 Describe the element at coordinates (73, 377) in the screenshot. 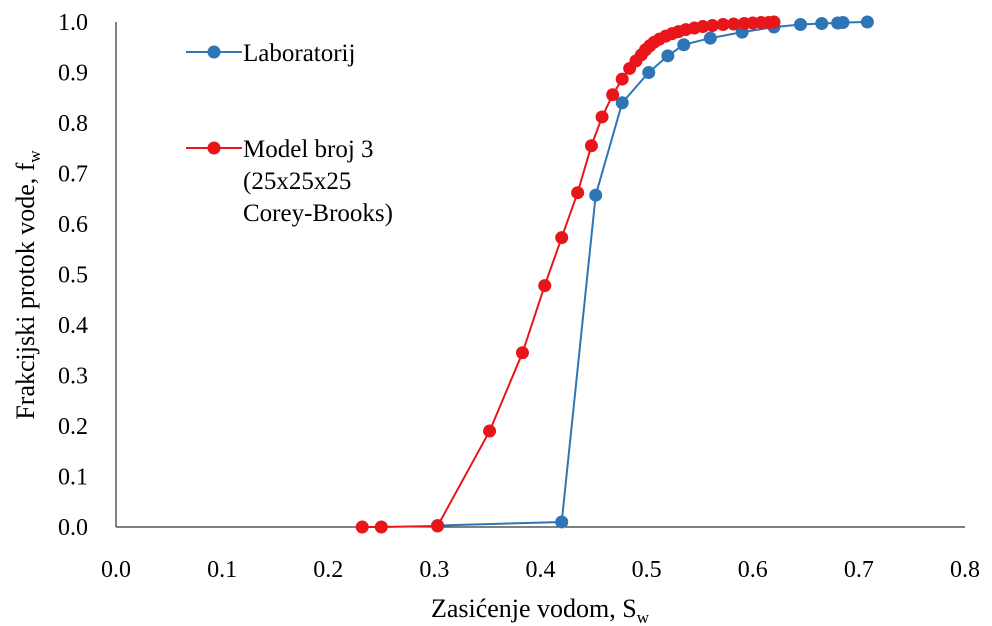

I see `y-tick-label-3: 0.3` at that location.